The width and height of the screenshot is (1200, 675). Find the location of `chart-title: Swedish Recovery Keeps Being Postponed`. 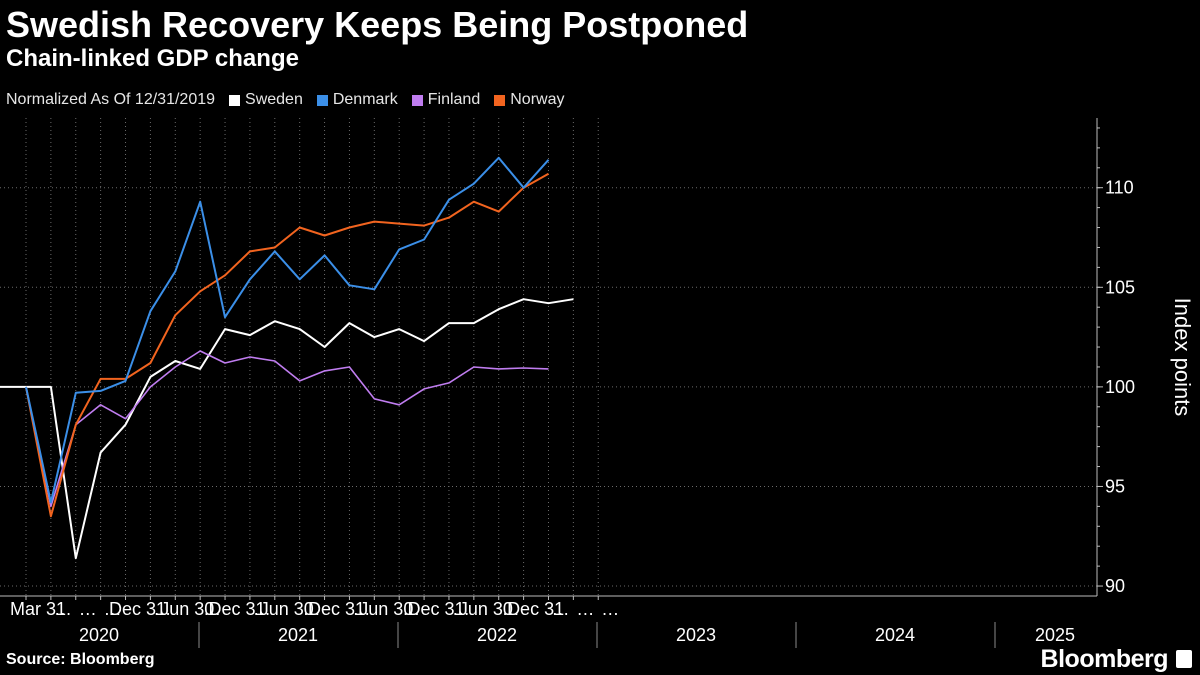

chart-title: Swedish Recovery Keeps Being Postponed is located at coordinates (377, 24).